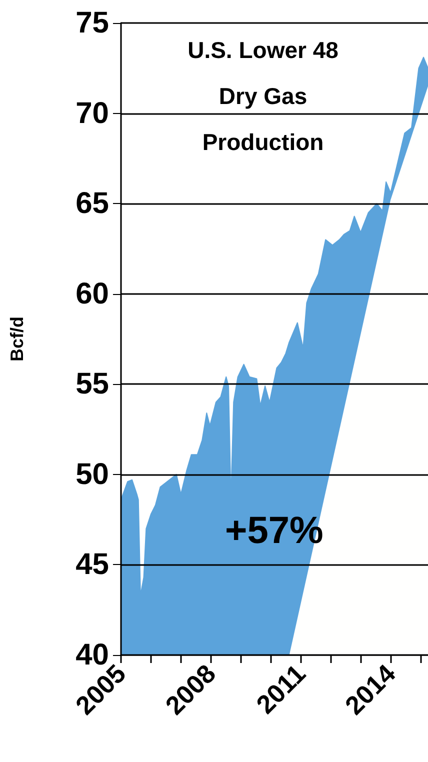  What do you see at coordinates (92, 565) in the screenshot?
I see `y-tick-label: 45` at bounding box center [92, 565].